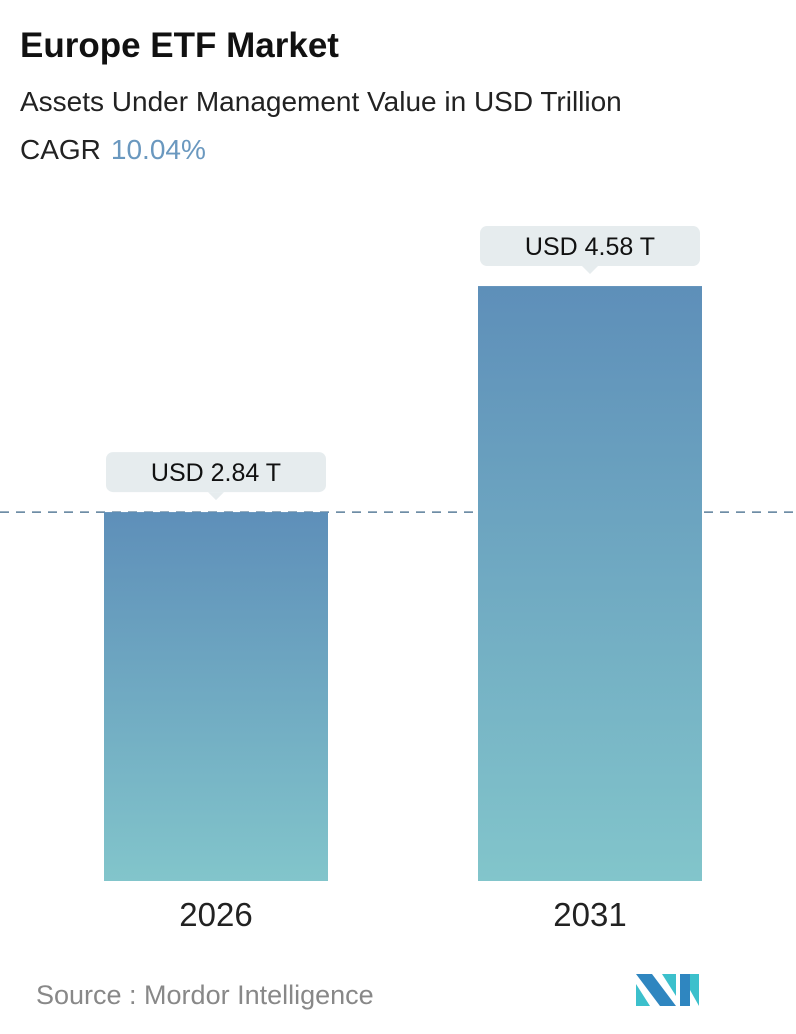  What do you see at coordinates (60, 149) in the screenshot?
I see `cagr-label: CAGR` at bounding box center [60, 149].